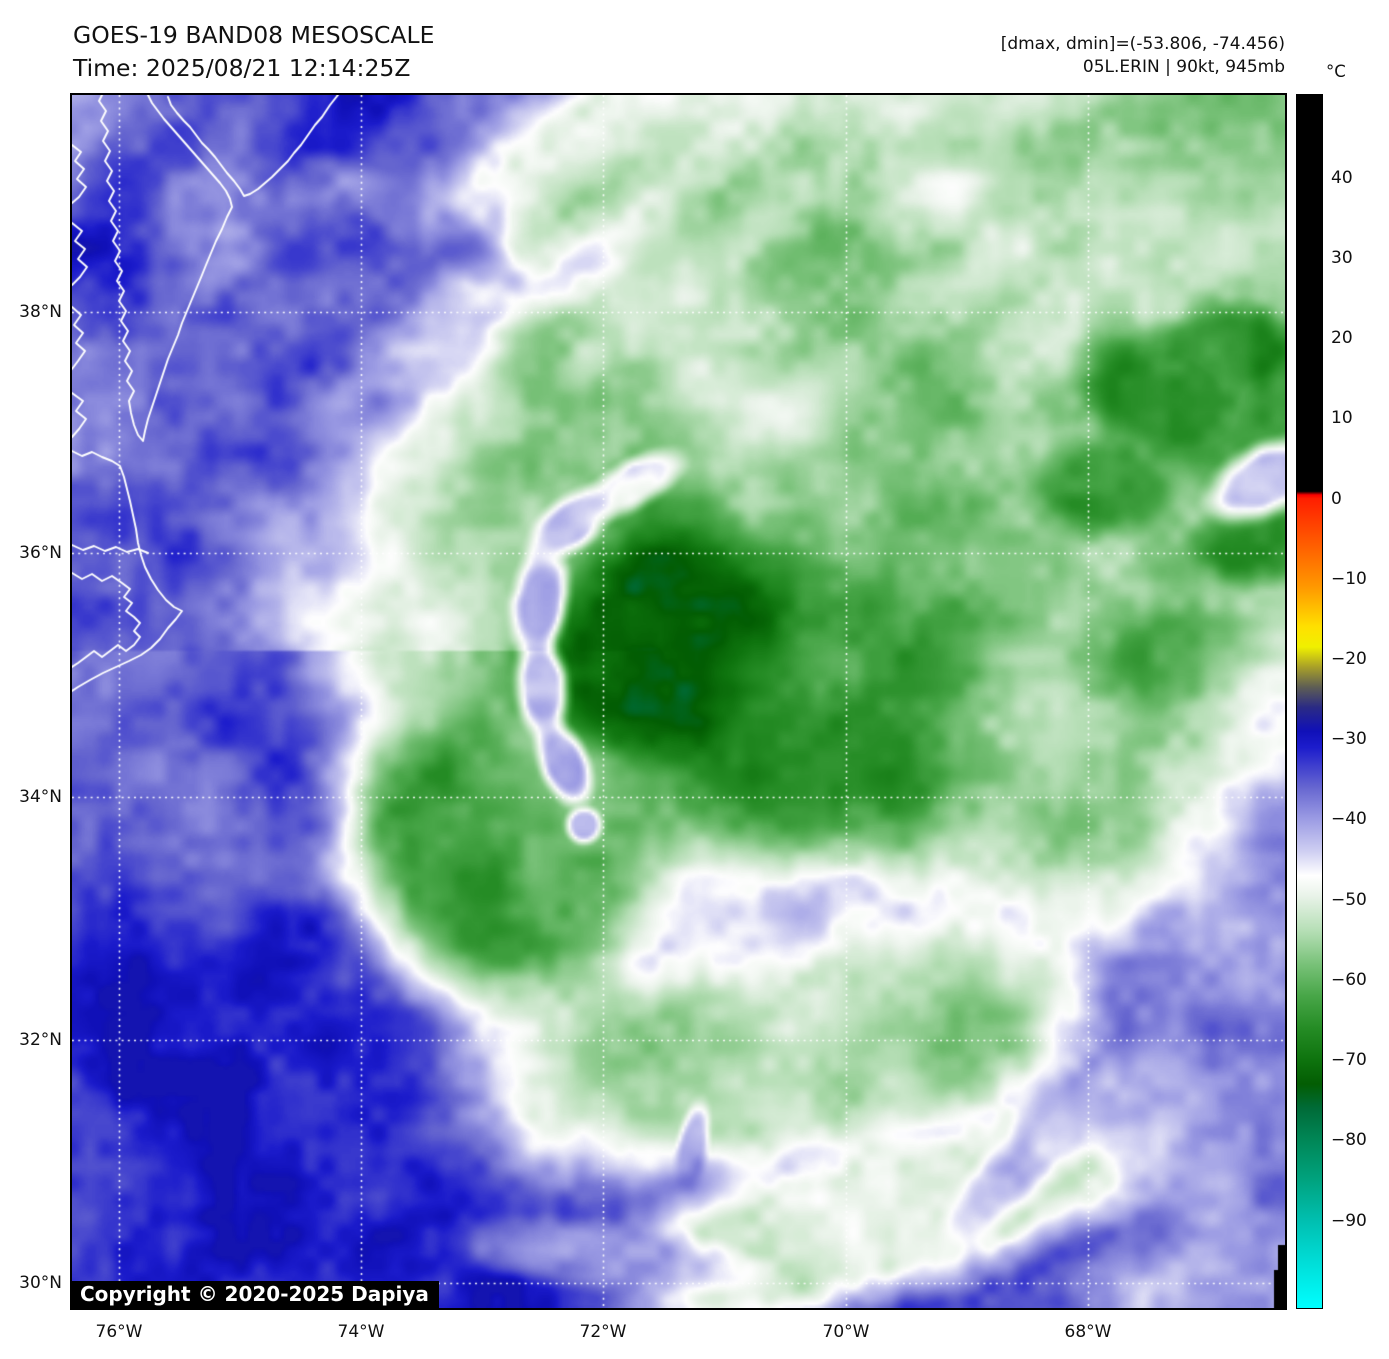 The height and width of the screenshot is (1359, 1389). What do you see at coordinates (361, 1332) in the screenshot?
I see `longitude-tick-label: 74°W` at bounding box center [361, 1332].